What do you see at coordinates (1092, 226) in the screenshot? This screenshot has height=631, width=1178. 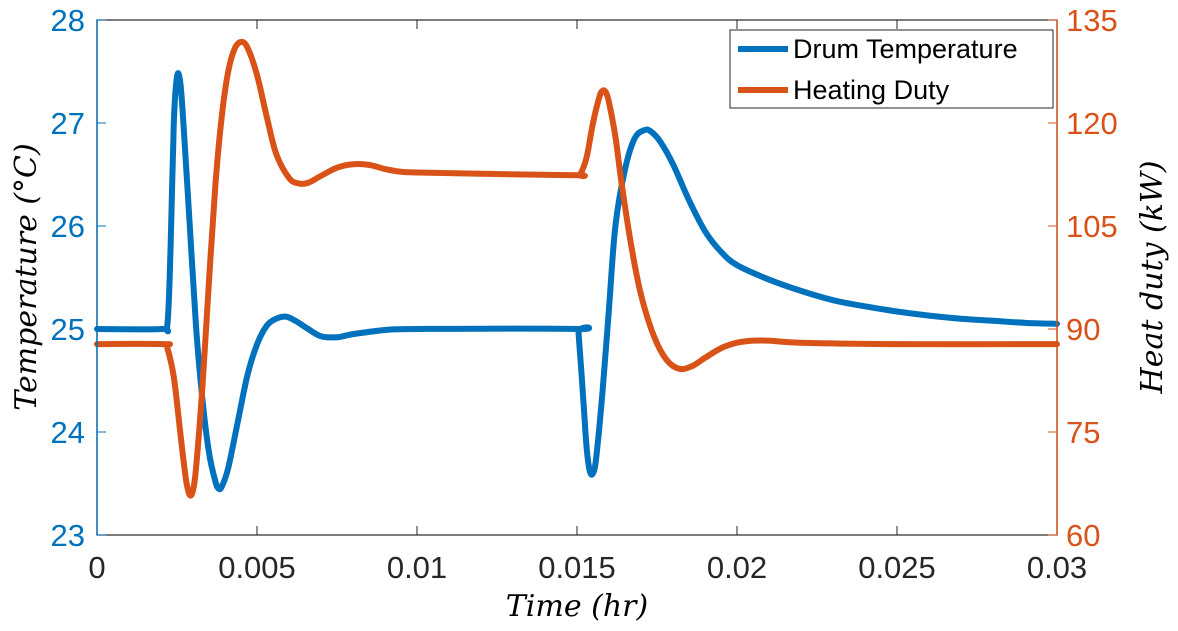 I see `y-right-tick-label: 105` at bounding box center [1092, 226].